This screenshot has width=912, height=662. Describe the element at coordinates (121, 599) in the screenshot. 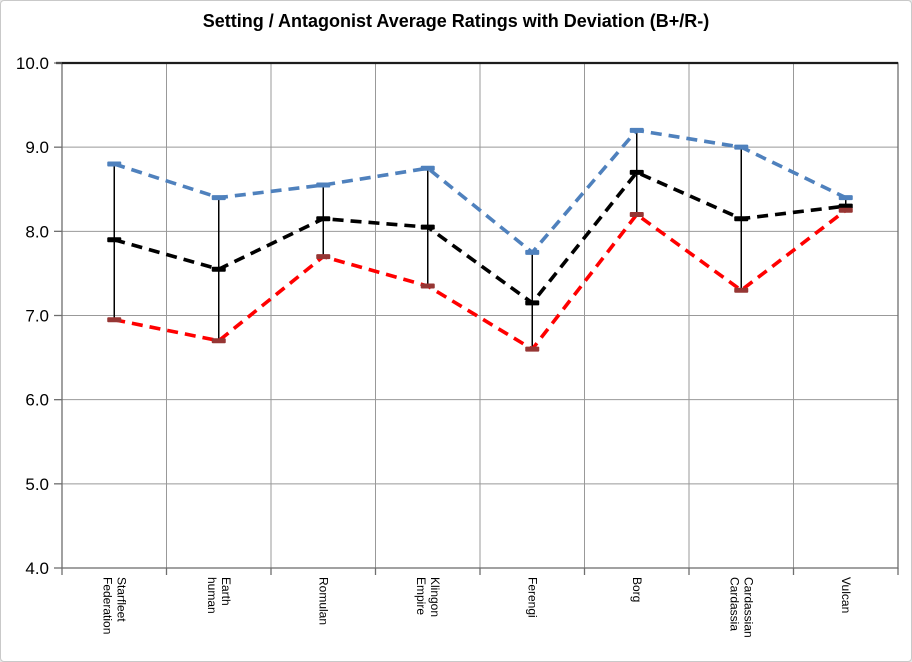

I see `category-label: Starfleet` at that location.